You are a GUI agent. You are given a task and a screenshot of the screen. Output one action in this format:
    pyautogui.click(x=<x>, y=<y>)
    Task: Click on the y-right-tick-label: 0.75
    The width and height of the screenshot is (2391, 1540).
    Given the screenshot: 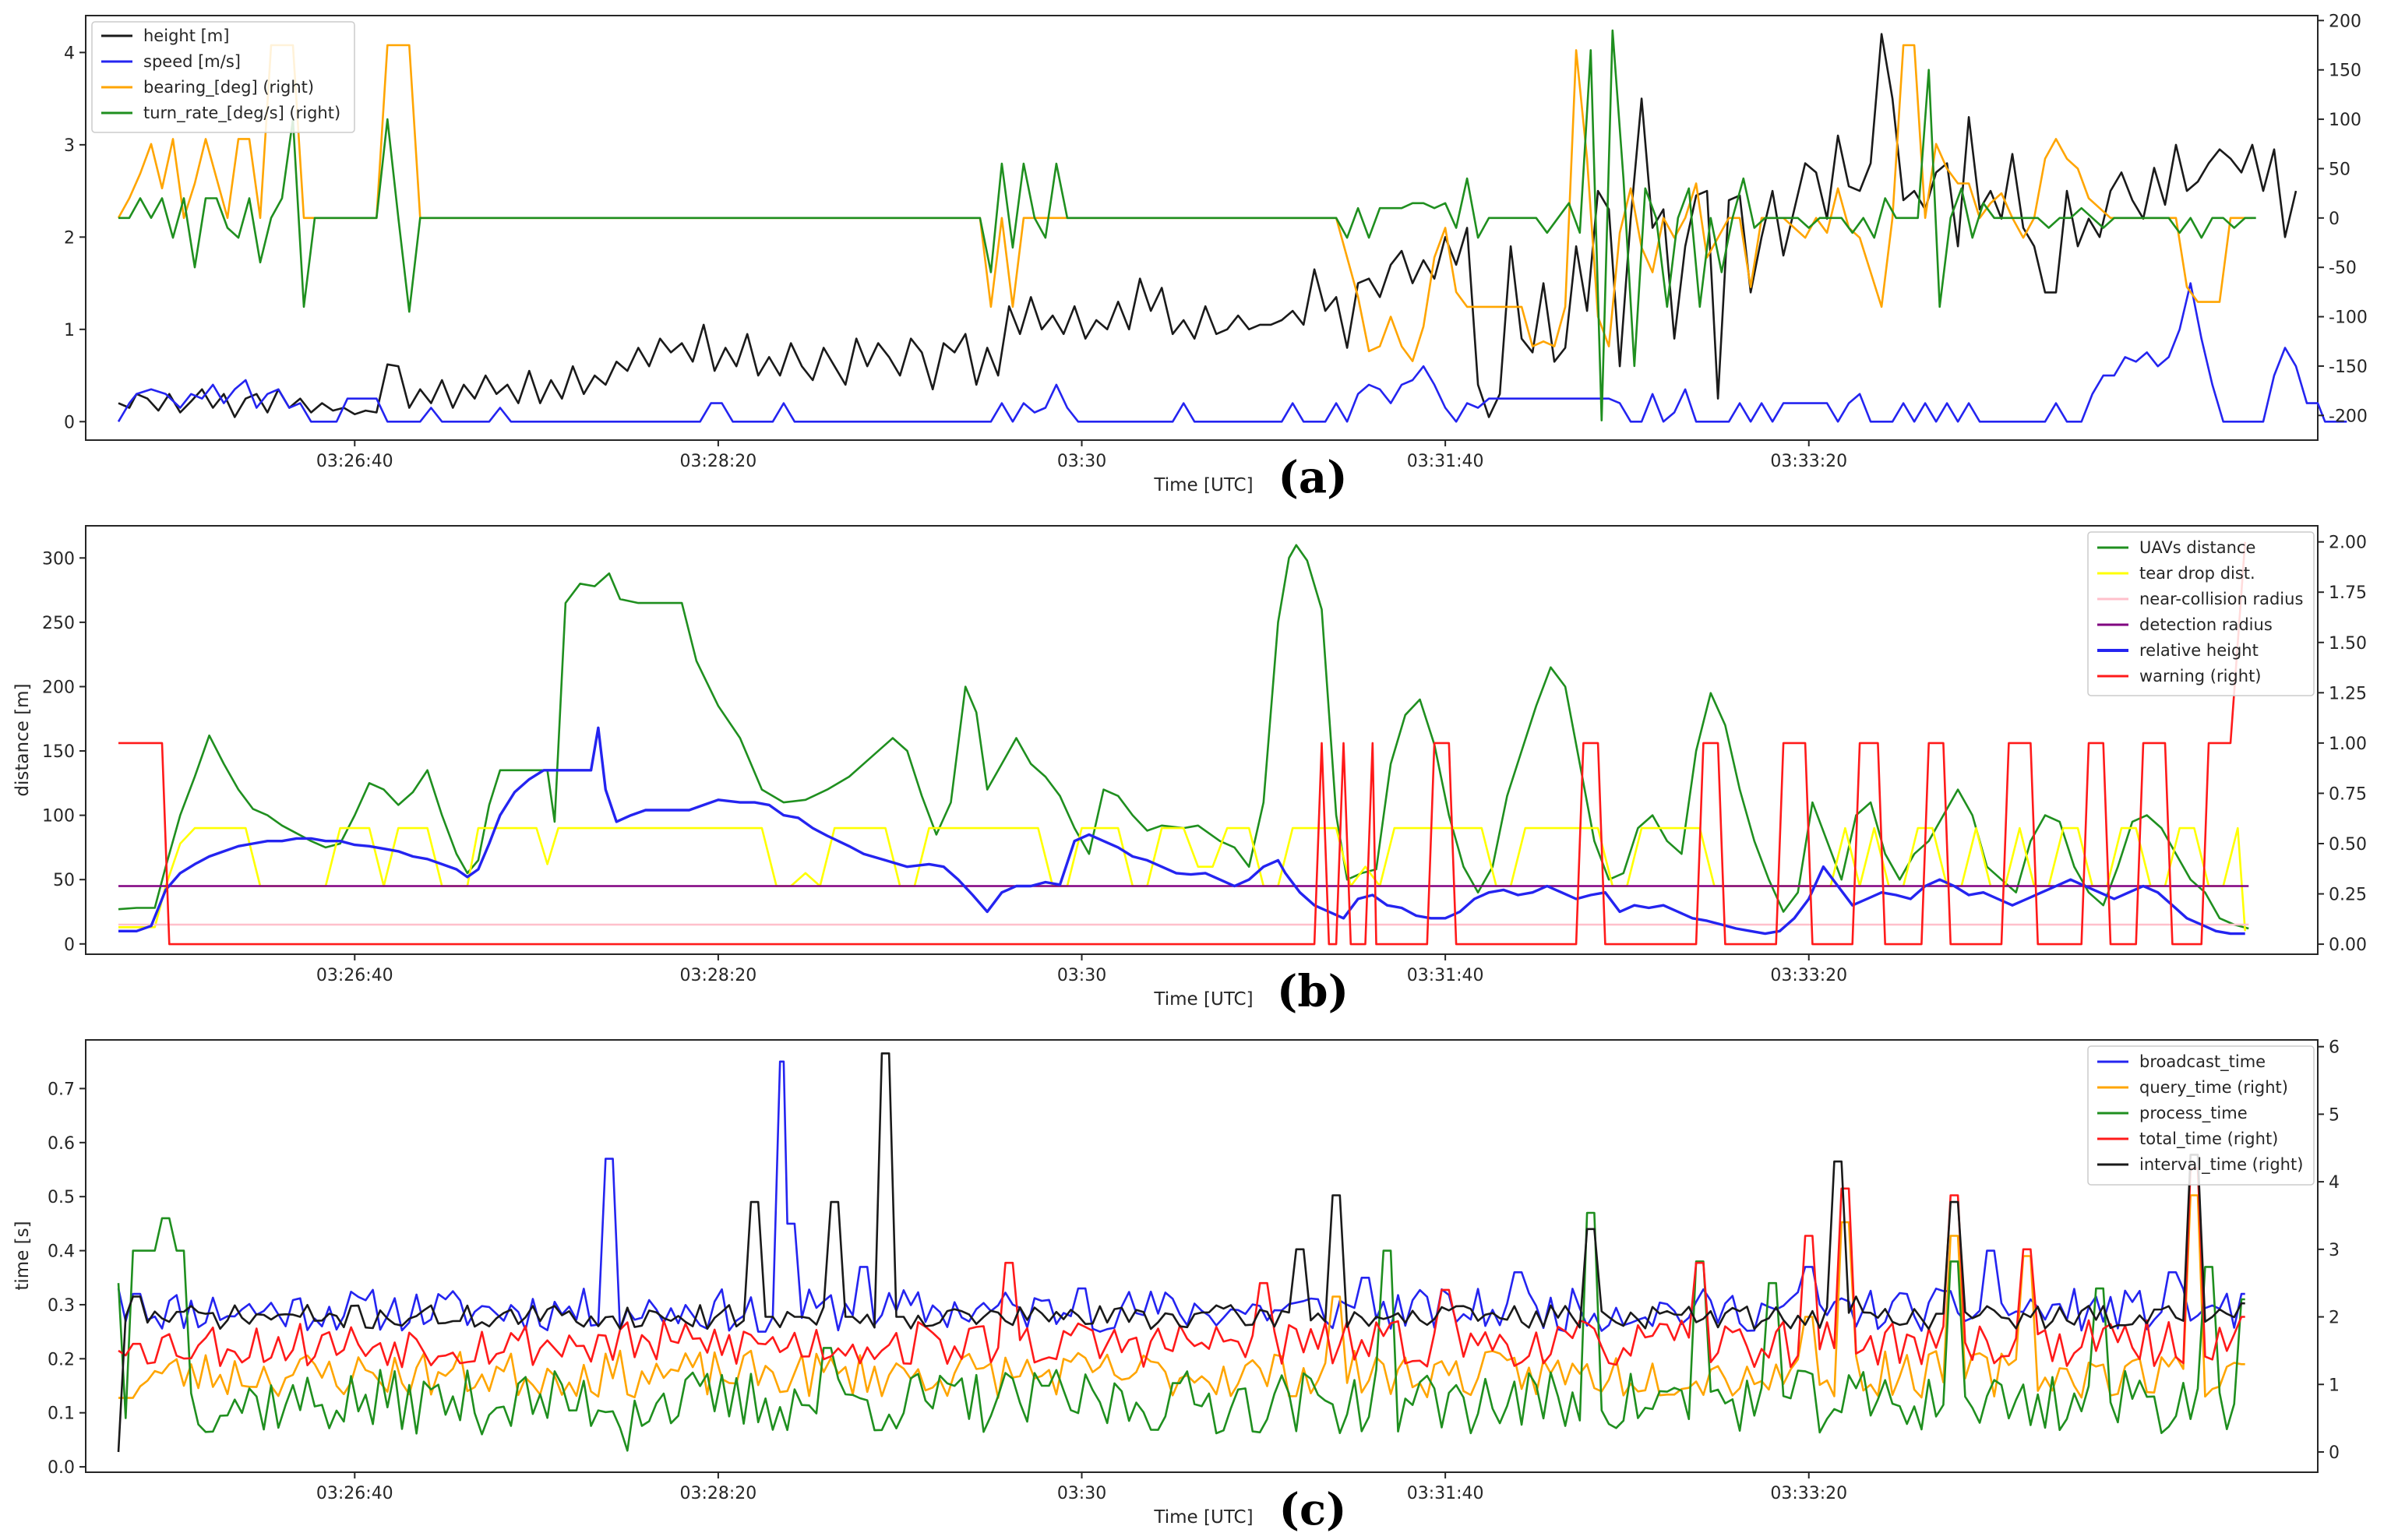 What is the action you would take?
    pyautogui.click(x=2348, y=794)
    